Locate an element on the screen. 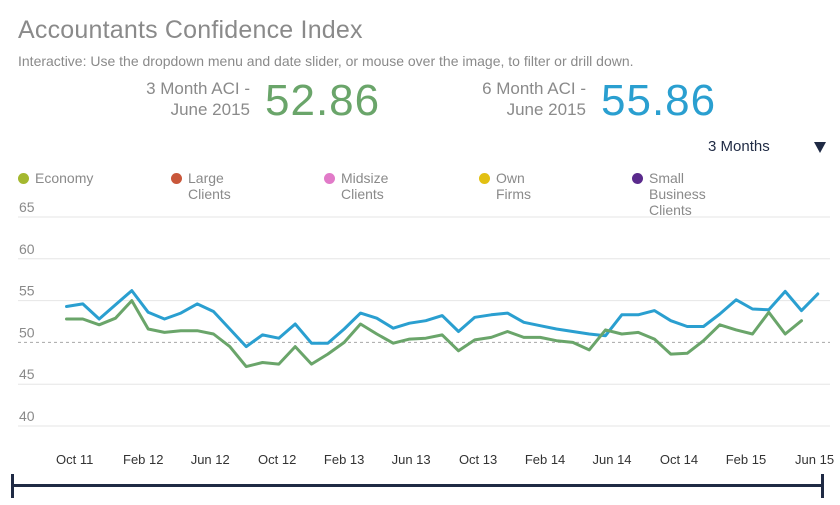 This screenshot has width=840, height=505. x-tick-label: Jun 14 is located at coordinates (612, 459).